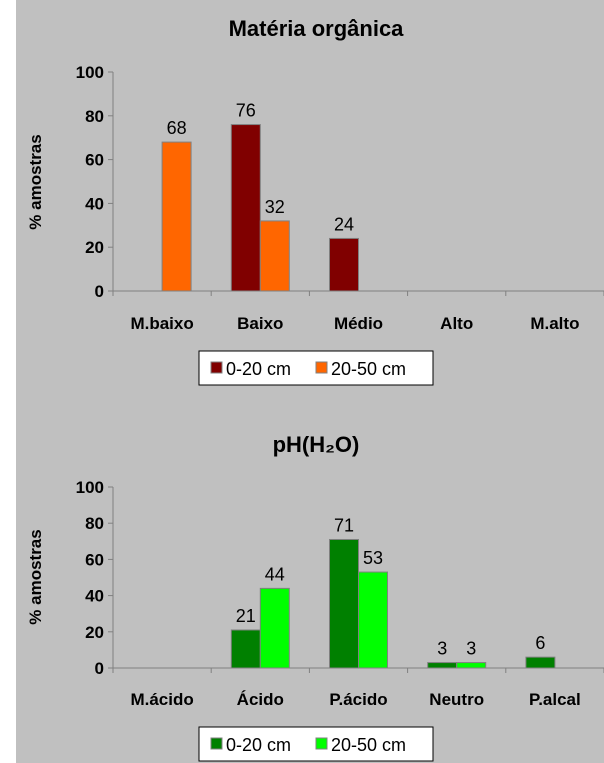 The width and height of the screenshot is (604, 763). I want to click on x-tick-label: M.ácido, so click(161, 699).